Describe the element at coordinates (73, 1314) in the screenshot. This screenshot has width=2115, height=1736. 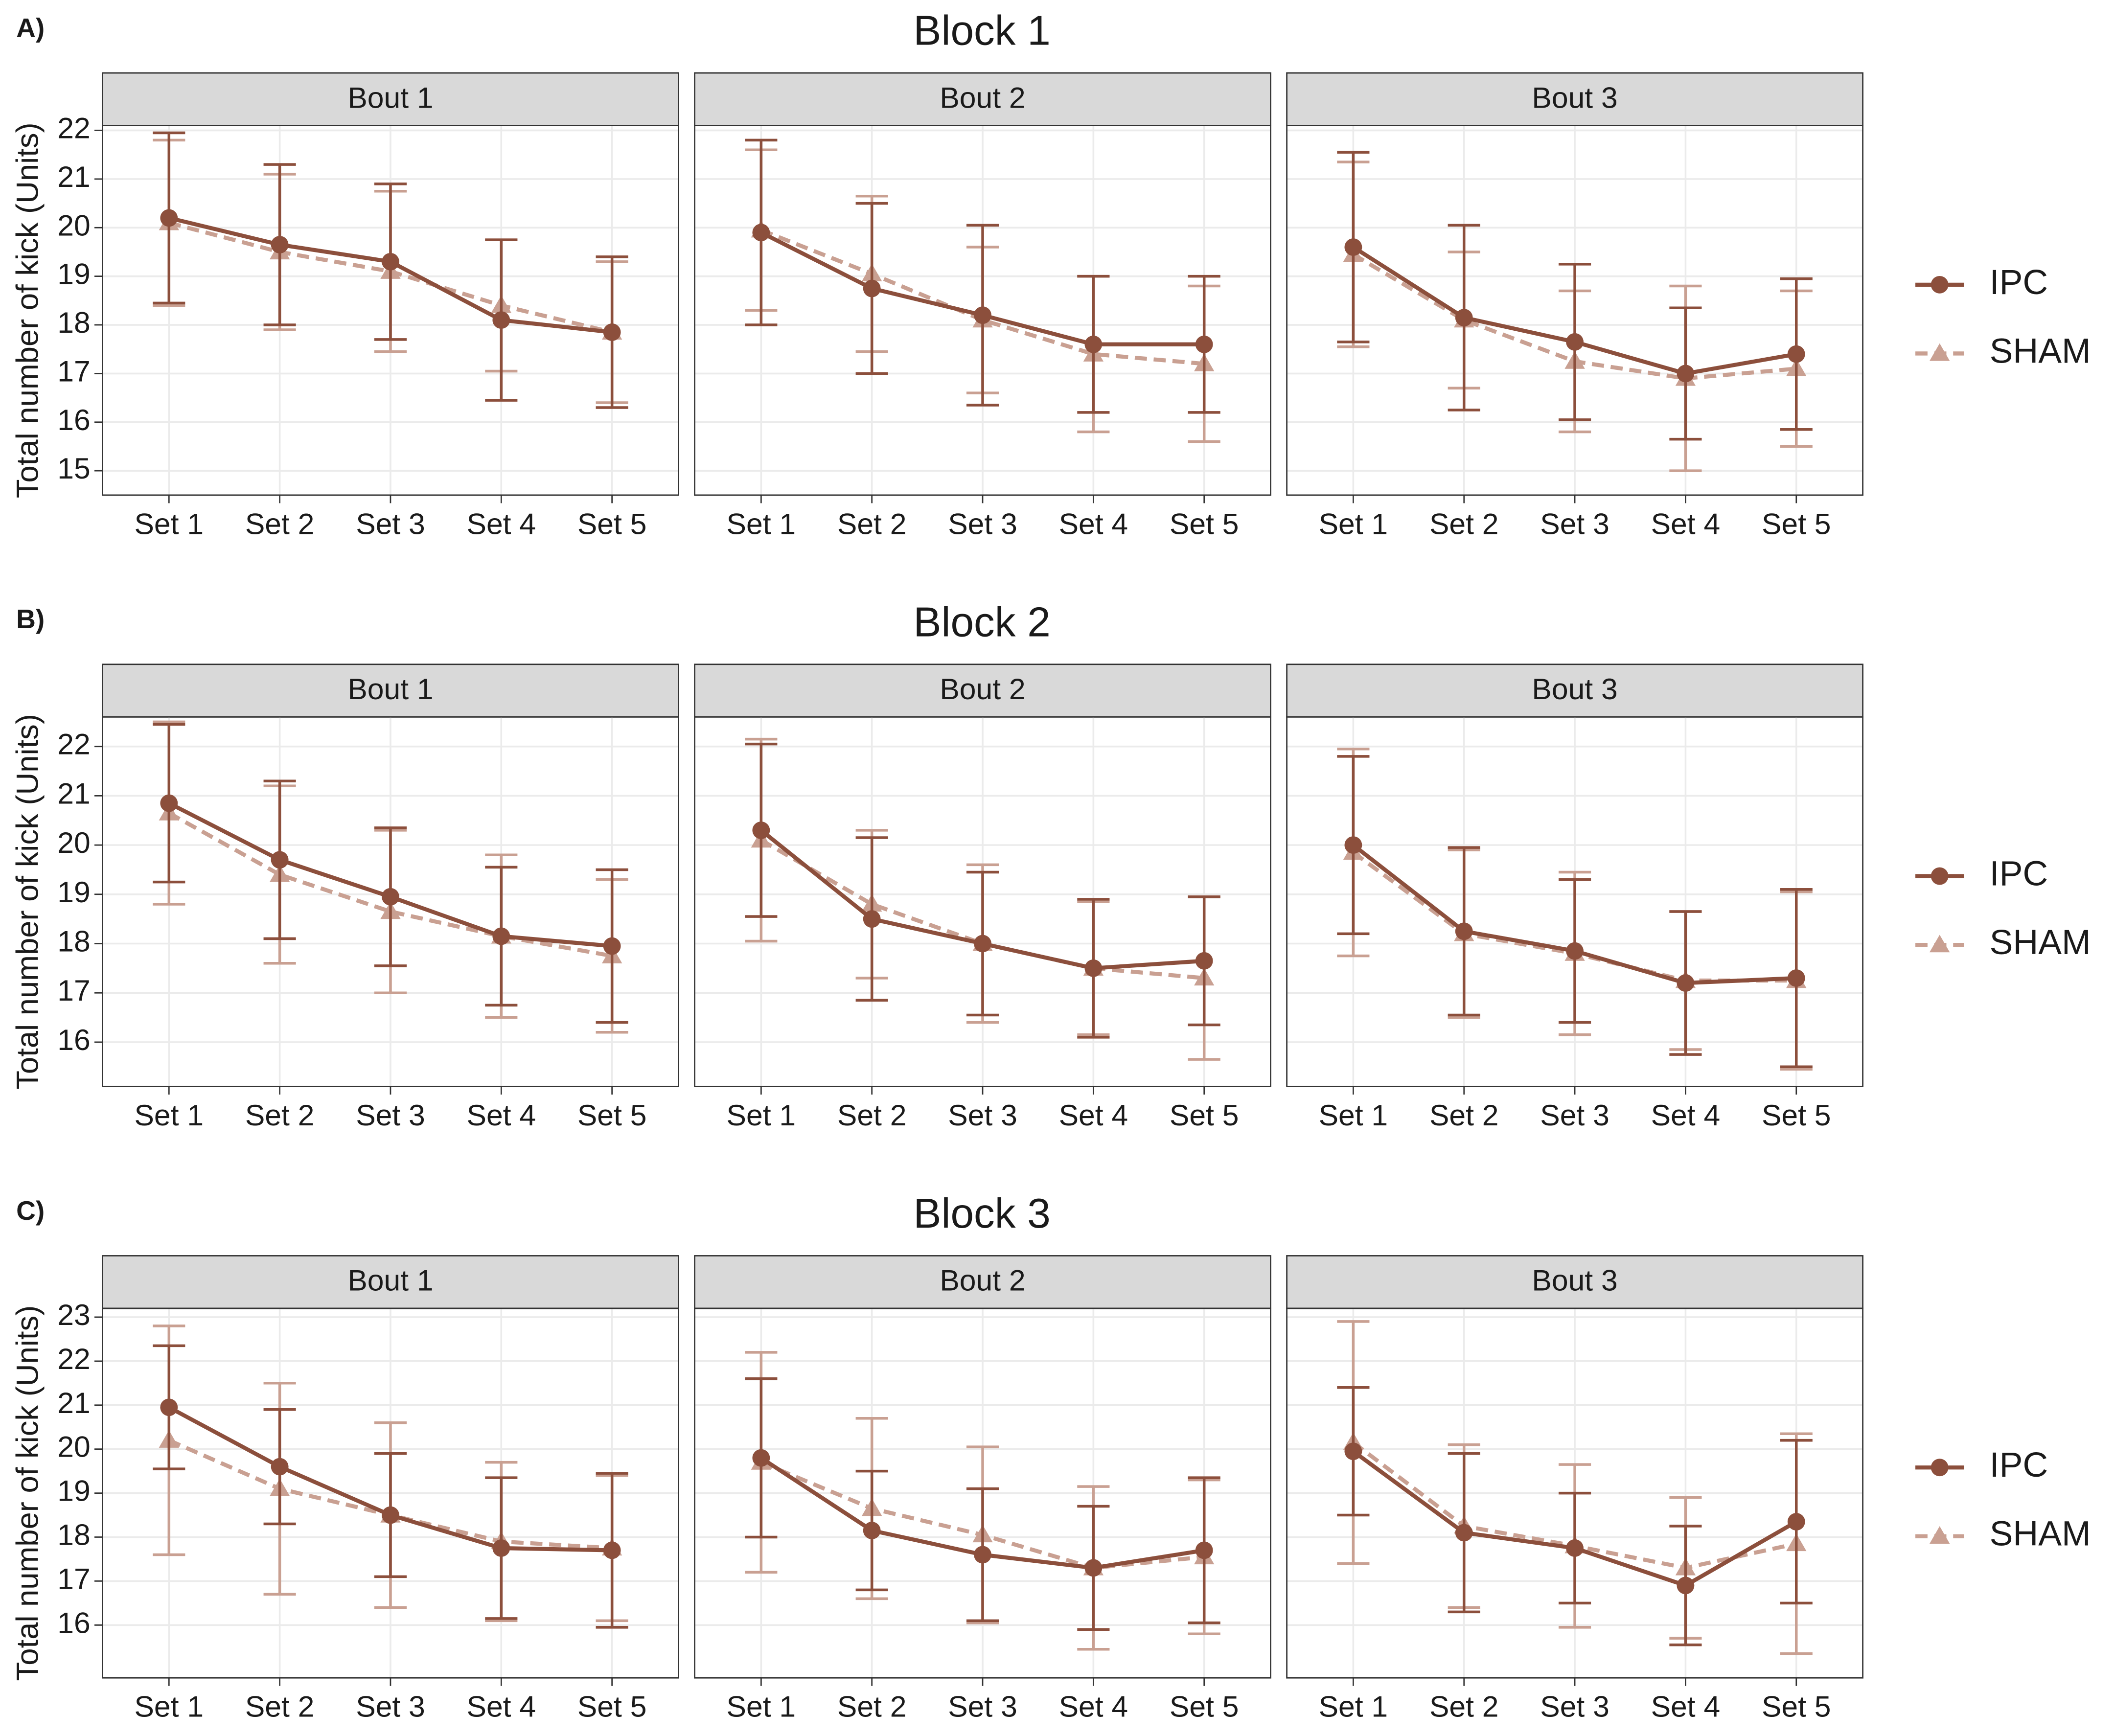
I see `y-tick-label: 23` at that location.